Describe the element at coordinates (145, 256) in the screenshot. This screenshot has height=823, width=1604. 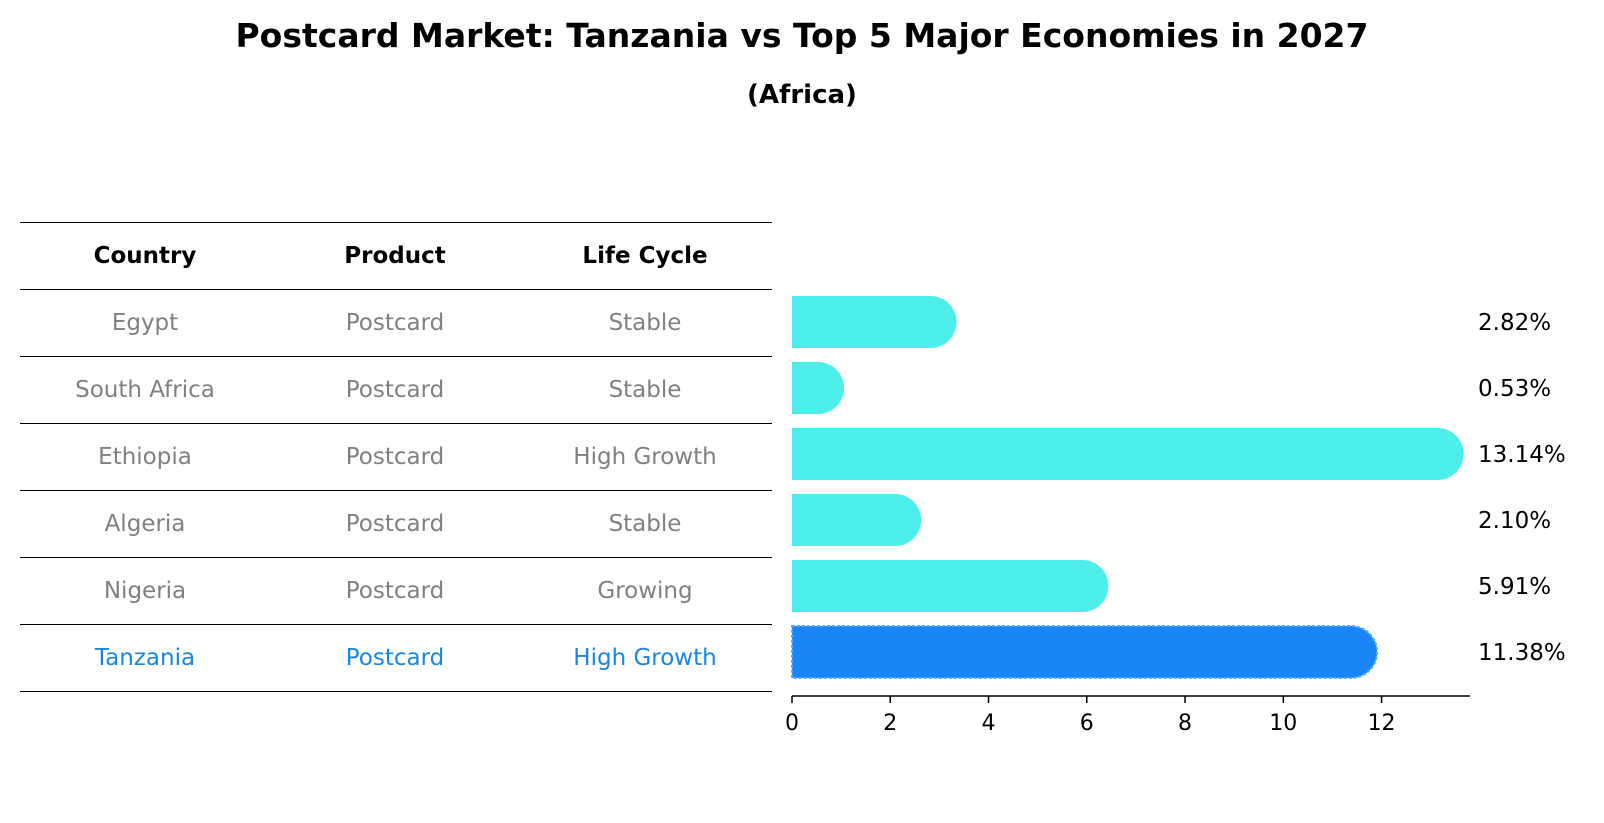
I see `header-country: Country` at that location.